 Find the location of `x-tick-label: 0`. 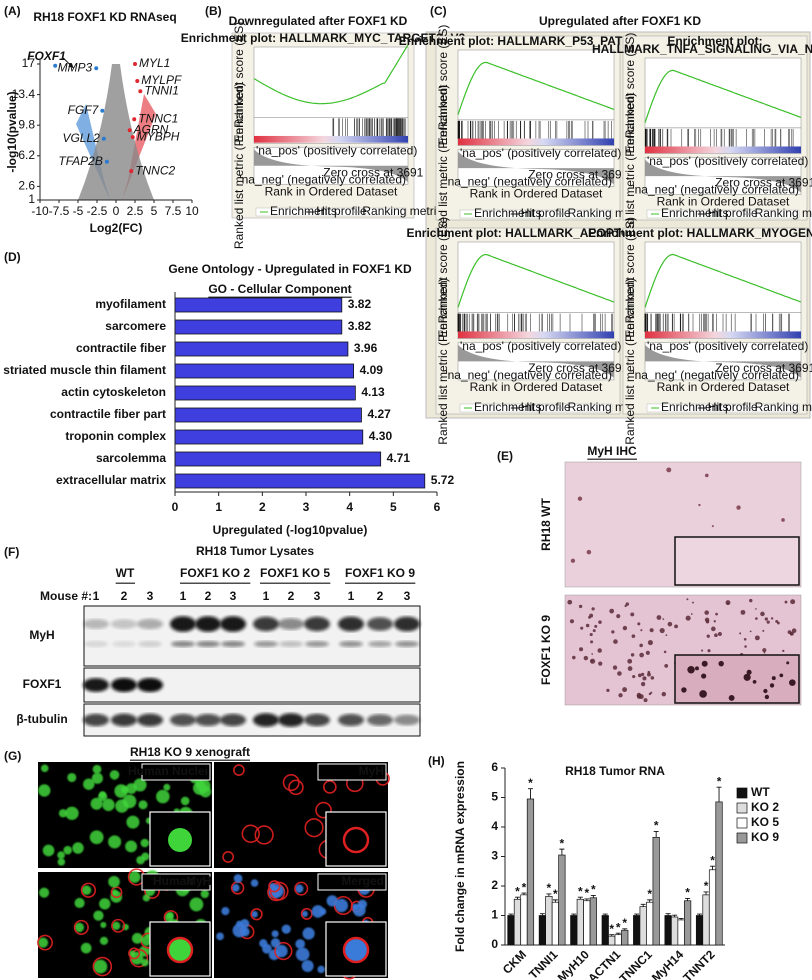

x-tick-label: 0 is located at coordinates (175, 507).